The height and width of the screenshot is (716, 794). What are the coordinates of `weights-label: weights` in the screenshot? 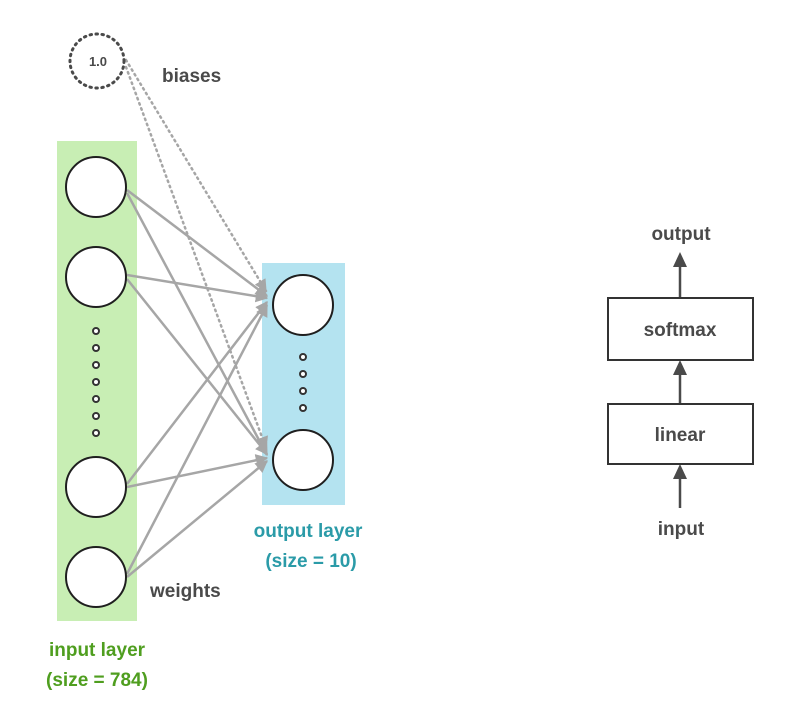 It's located at (185, 591).